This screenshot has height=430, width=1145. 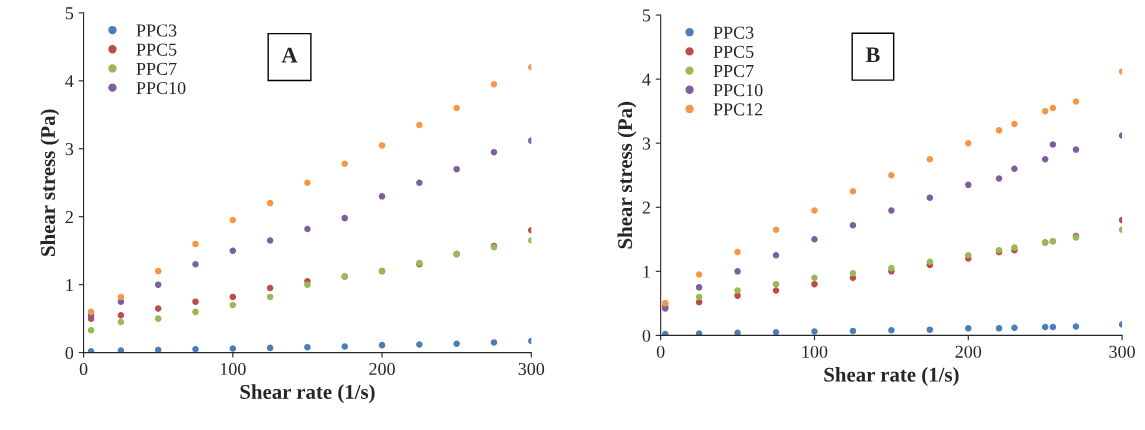 What do you see at coordinates (872, 55) in the screenshot?
I see `annotation: B` at bounding box center [872, 55].